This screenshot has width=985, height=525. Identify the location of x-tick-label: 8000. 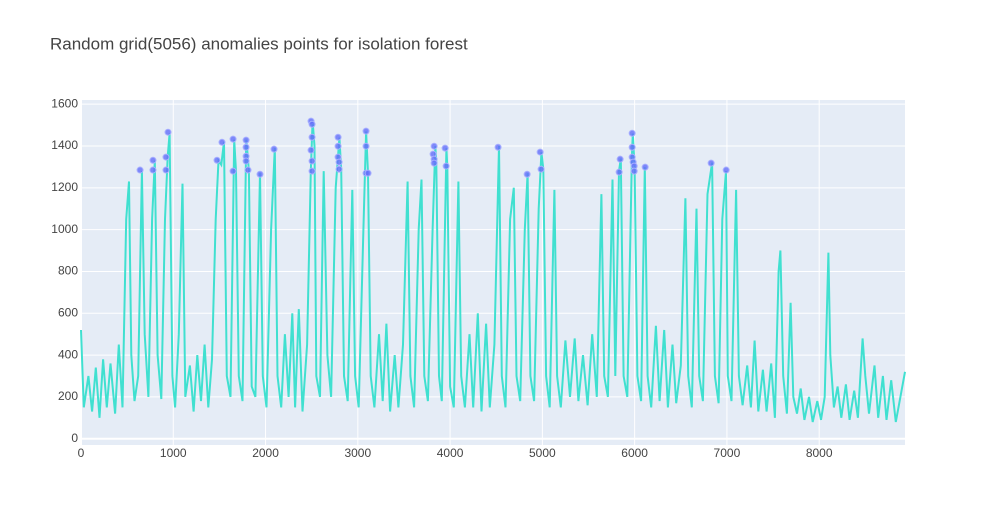
(819, 453).